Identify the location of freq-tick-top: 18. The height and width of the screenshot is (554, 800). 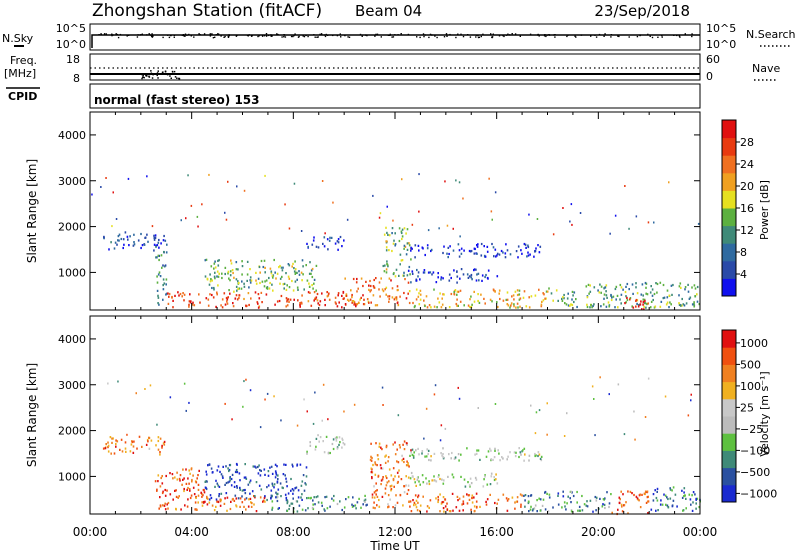
(73, 59).